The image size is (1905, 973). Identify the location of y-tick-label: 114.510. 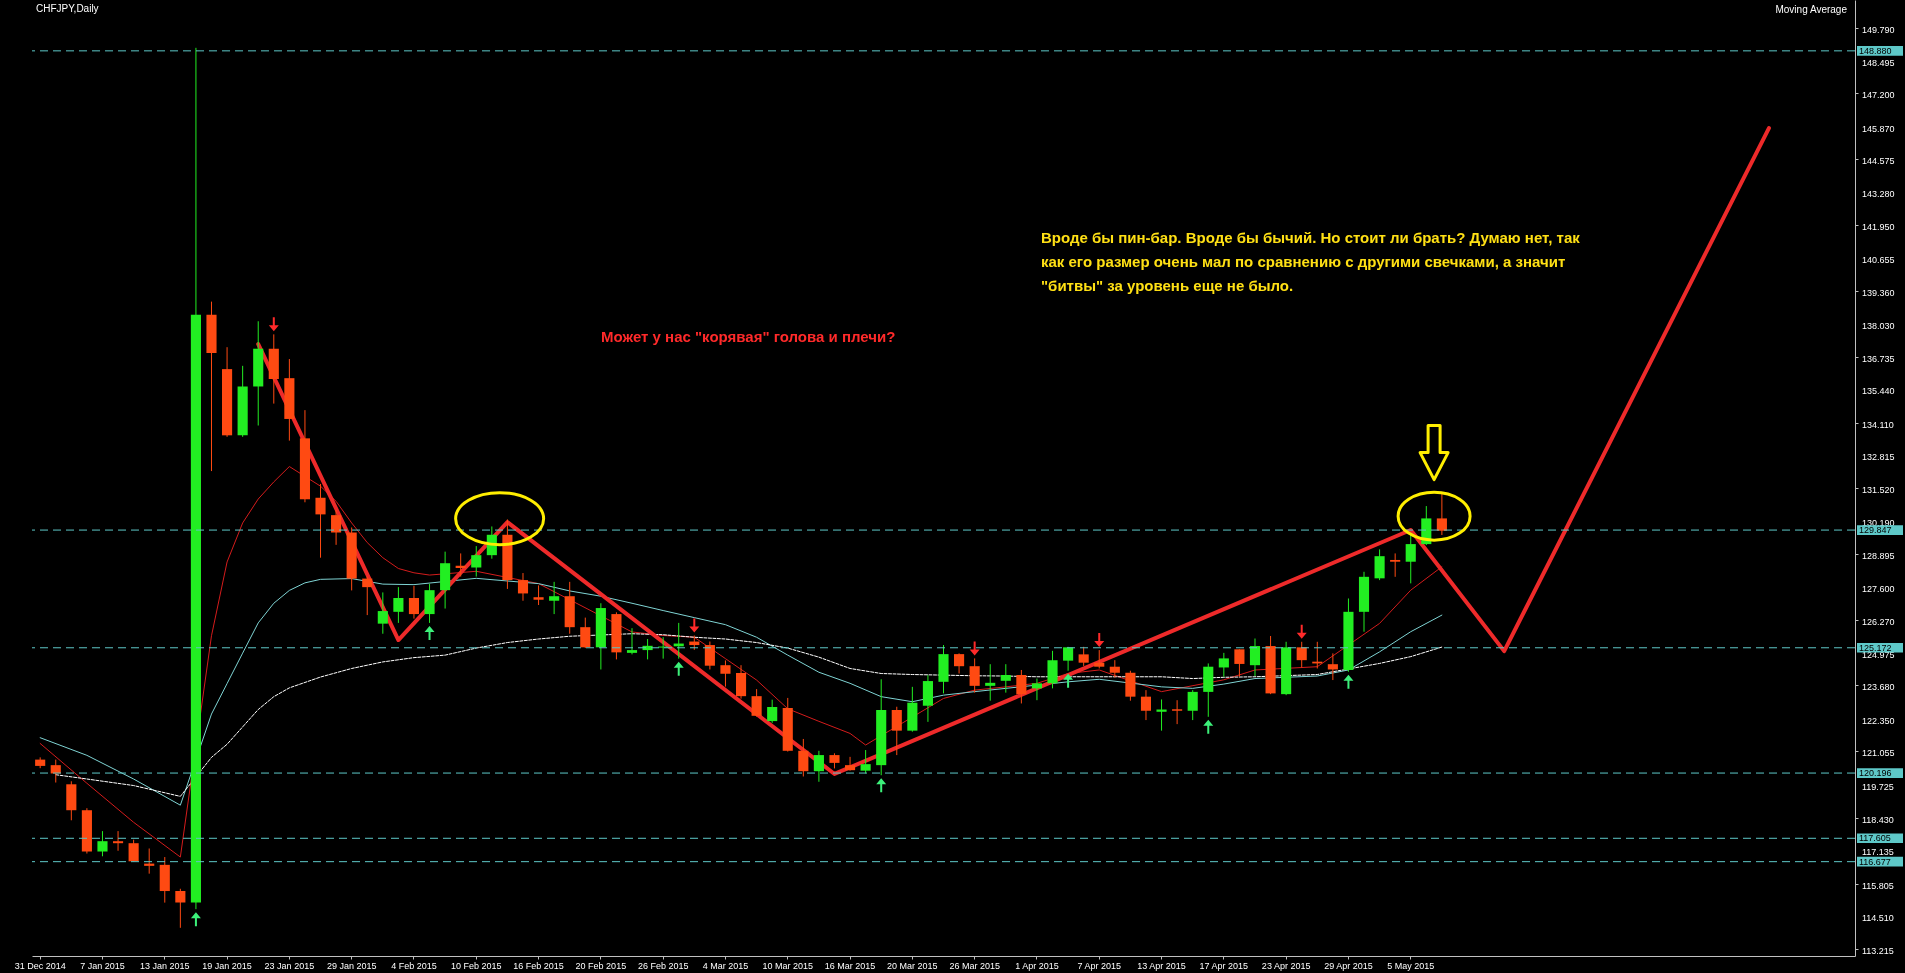
(1878, 918).